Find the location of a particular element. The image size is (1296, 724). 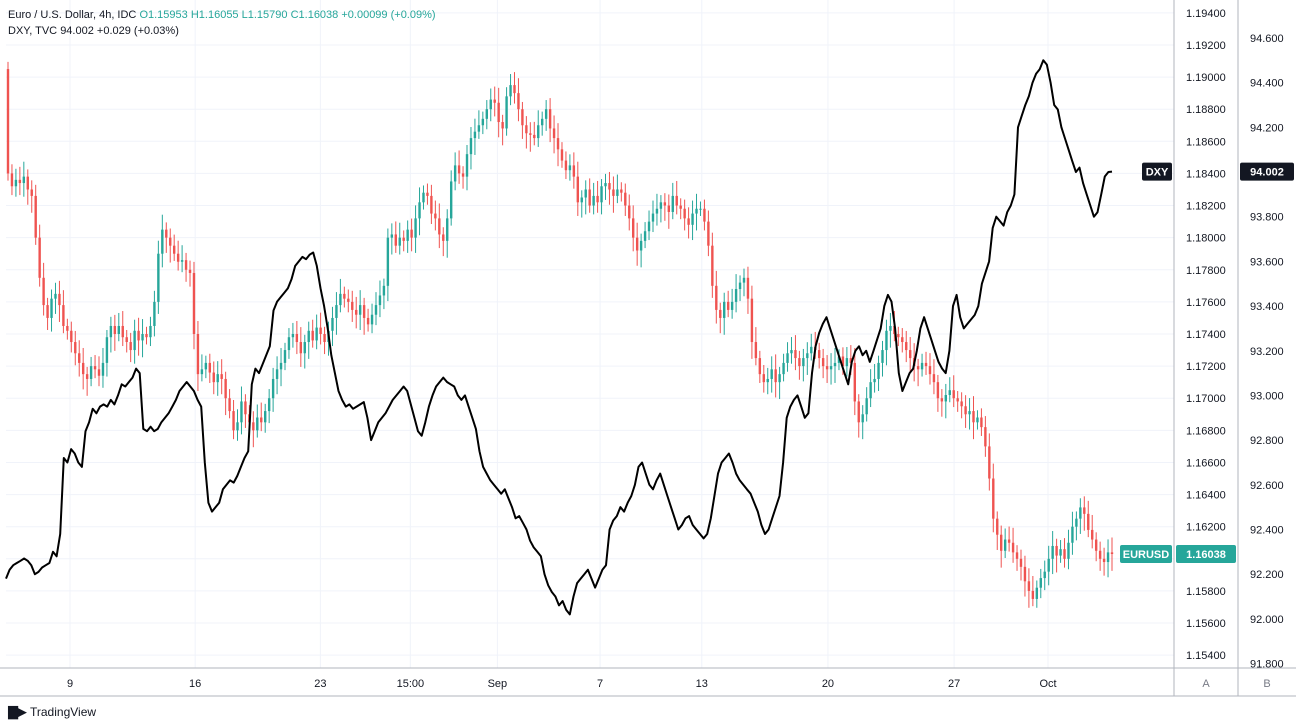

axis-b-tick-label: 92.200 is located at coordinates (1267, 575).